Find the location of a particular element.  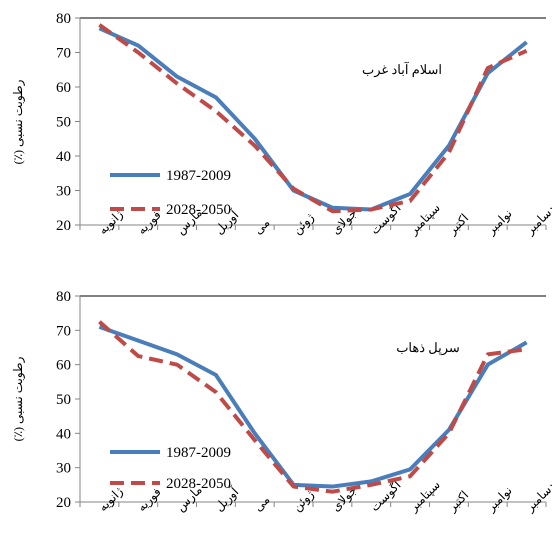

station-annotation: سرپل ذهاب is located at coordinates (428, 348).